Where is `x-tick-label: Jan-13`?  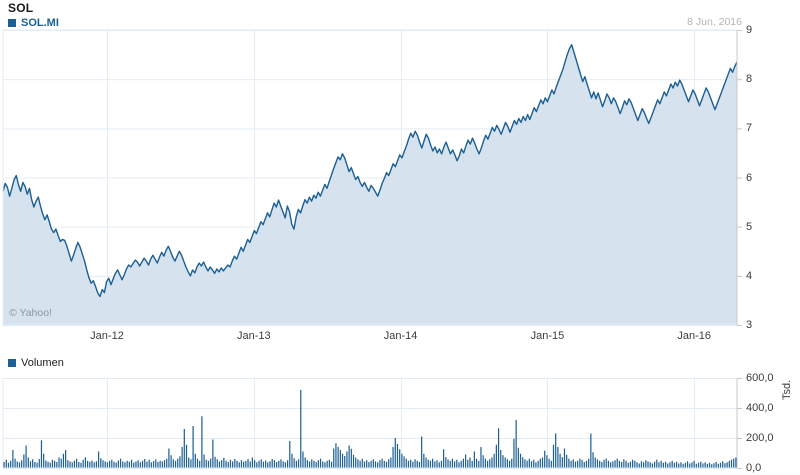 x-tick-label: Jan-13 is located at coordinates (253, 336).